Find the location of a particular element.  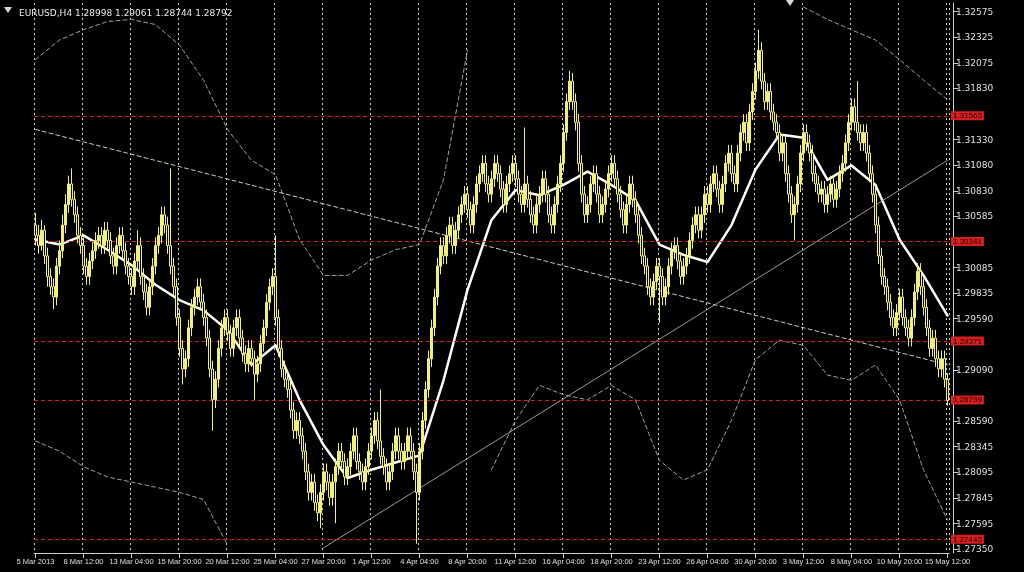

y-tick-label: 1.30585 is located at coordinates (975, 216).